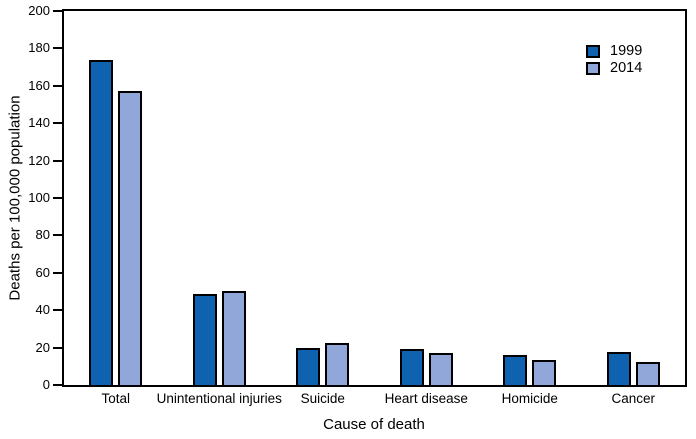 The image size is (696, 439). What do you see at coordinates (619, 368) in the screenshot?
I see `bar-1999-cancer` at bounding box center [619, 368].